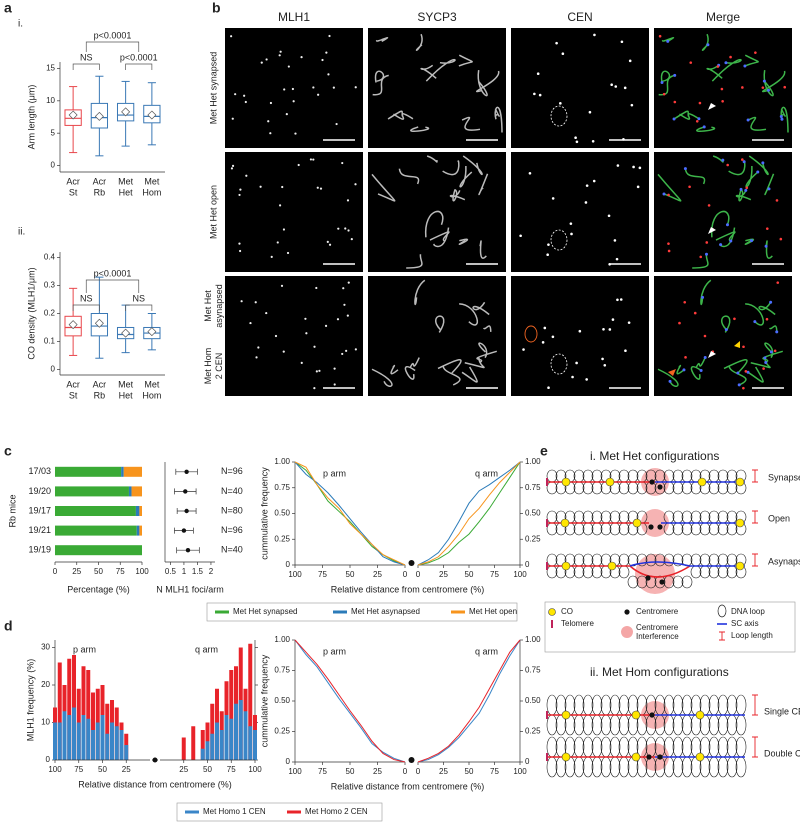 The width and height of the screenshot is (800, 825). What do you see at coordinates (50, 285) in the screenshot?
I see `y-tick-label: 0.3` at bounding box center [50, 285].